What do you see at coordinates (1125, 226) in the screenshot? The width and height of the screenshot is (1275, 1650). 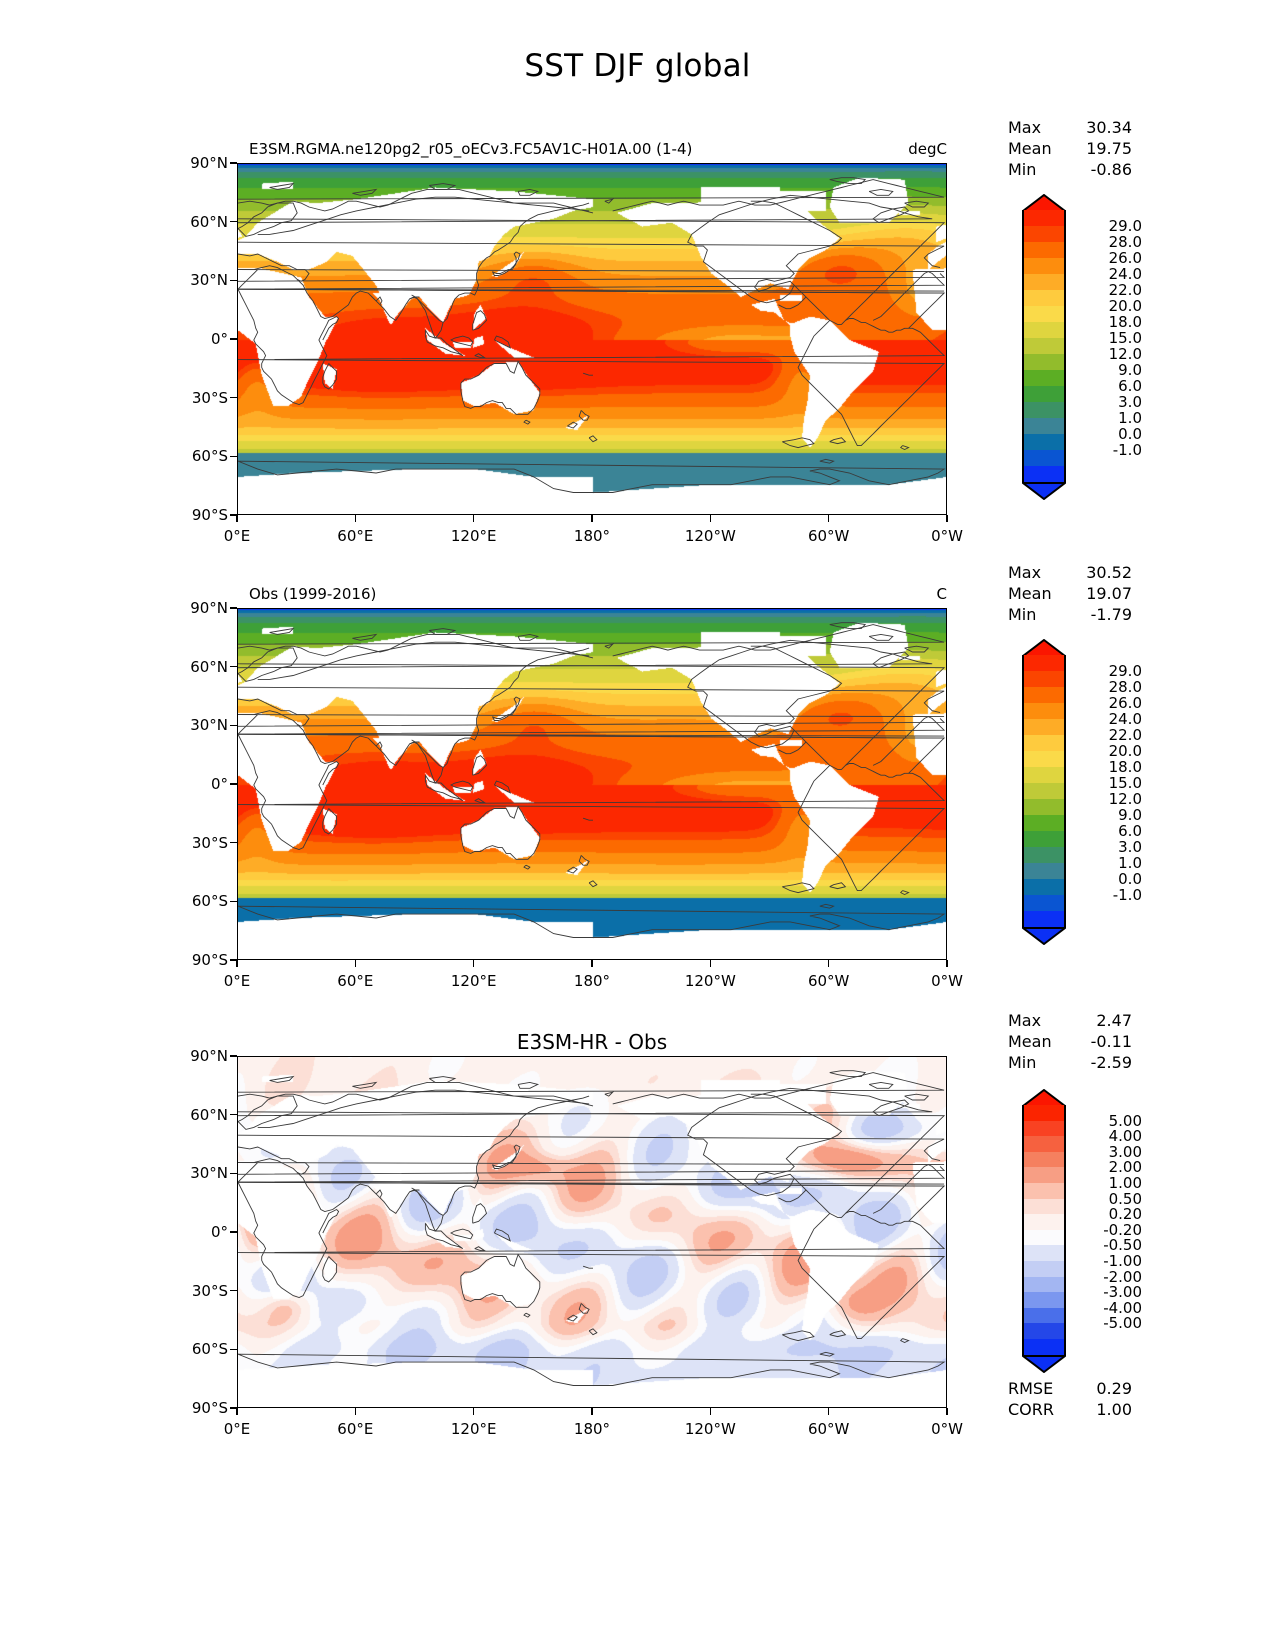 I see `colorbar-tick-label: 29.0` at bounding box center [1125, 226].